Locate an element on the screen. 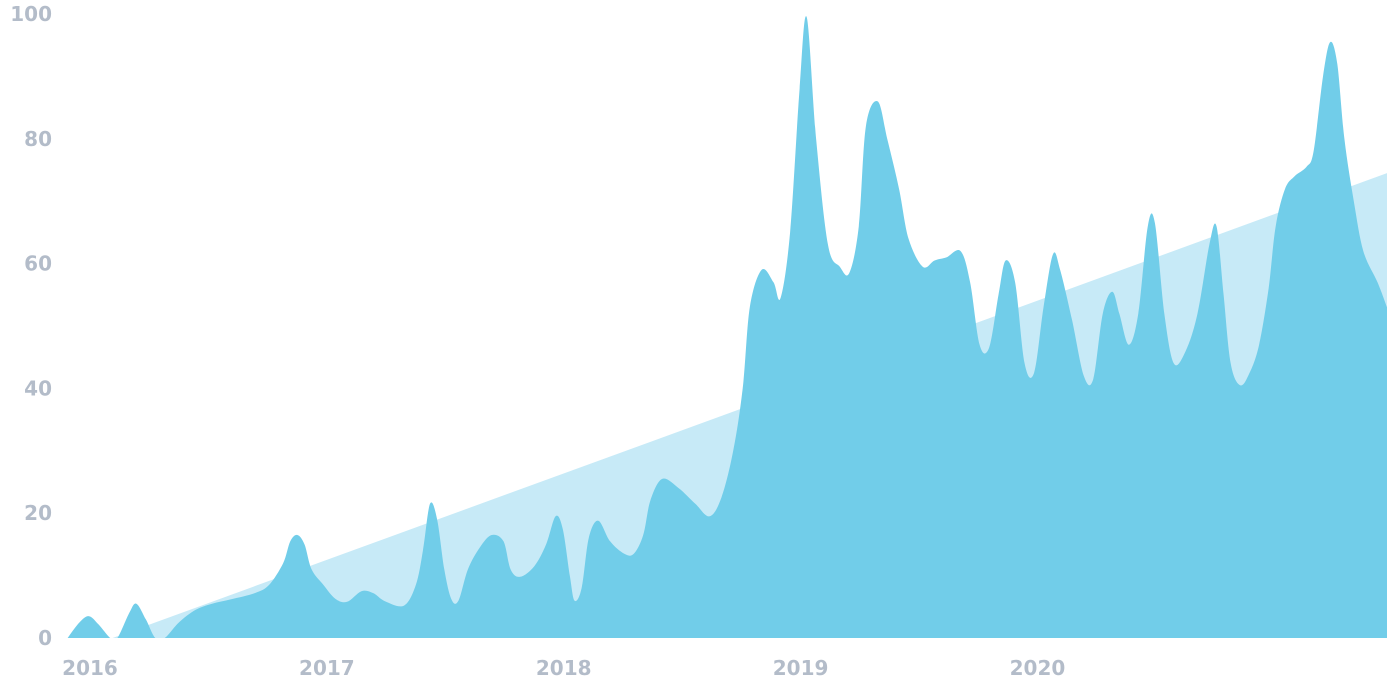 This screenshot has height=696, width=1392. x-tick-label: 2019 is located at coordinates (801, 668).